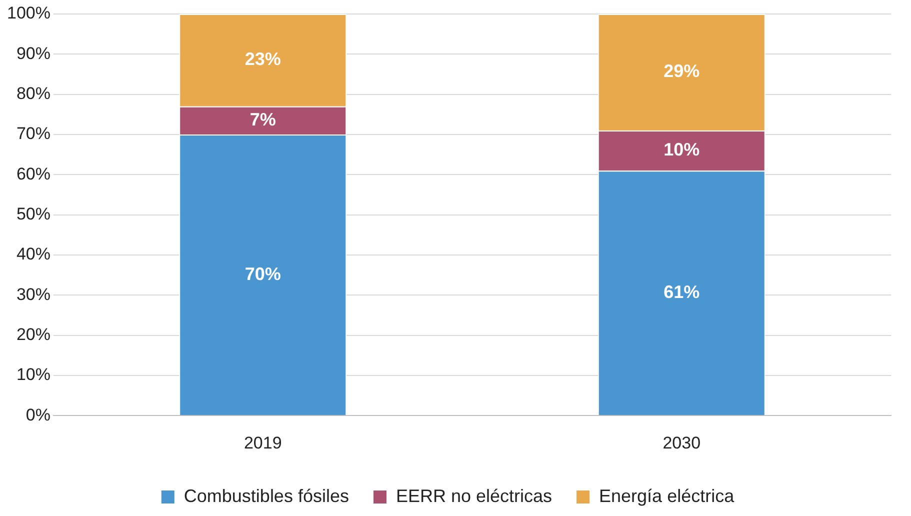 The image size is (911, 516). Describe the element at coordinates (33, 214) in the screenshot. I see `y-tick-label: 50%` at that location.